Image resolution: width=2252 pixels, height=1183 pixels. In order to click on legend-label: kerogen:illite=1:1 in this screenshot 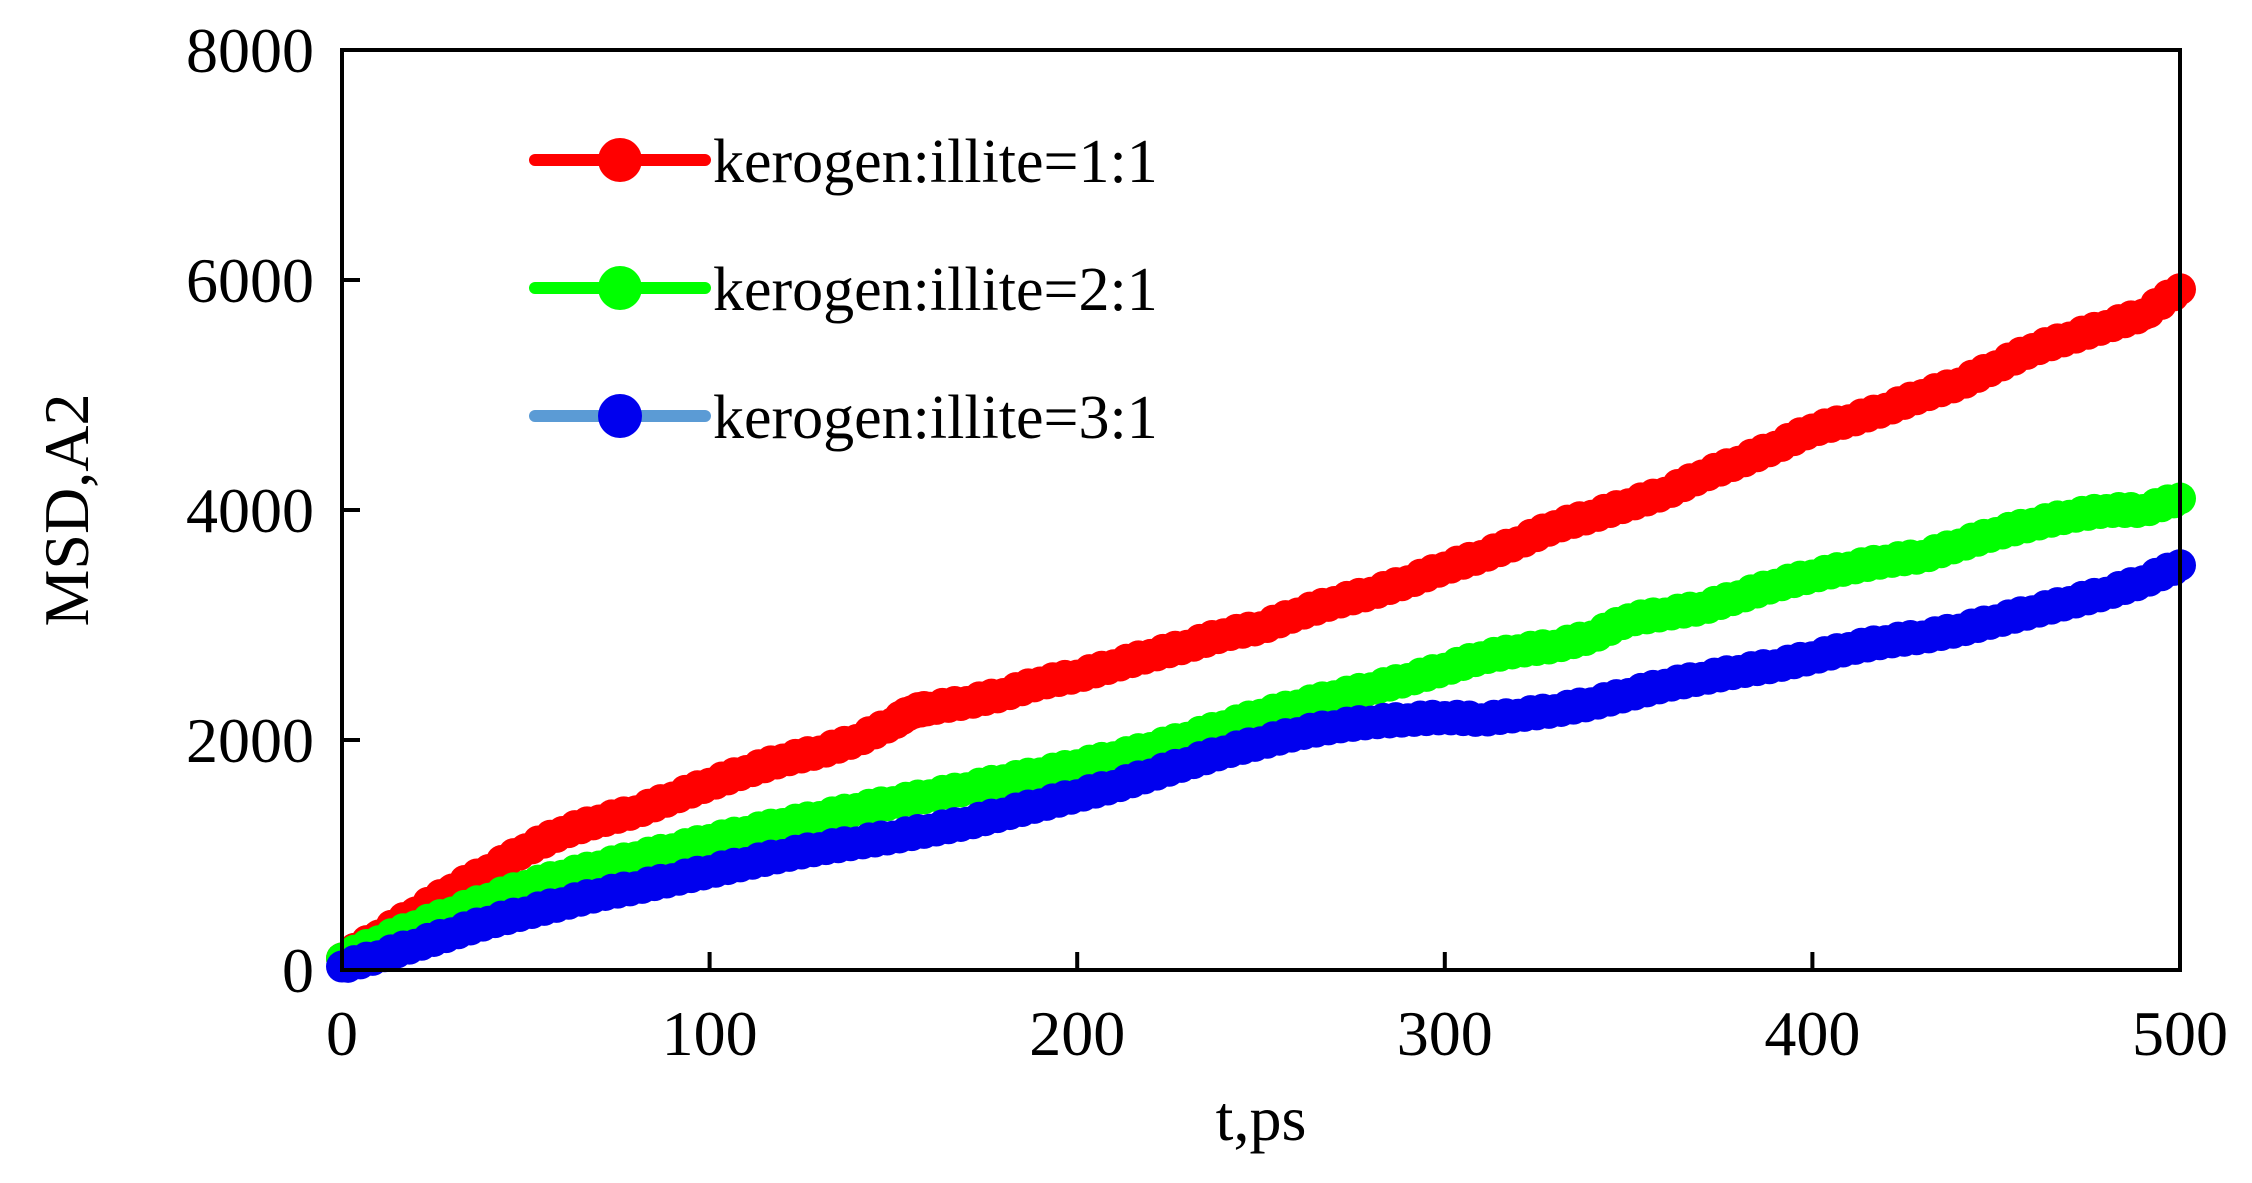, I will do `click(935, 162)`.